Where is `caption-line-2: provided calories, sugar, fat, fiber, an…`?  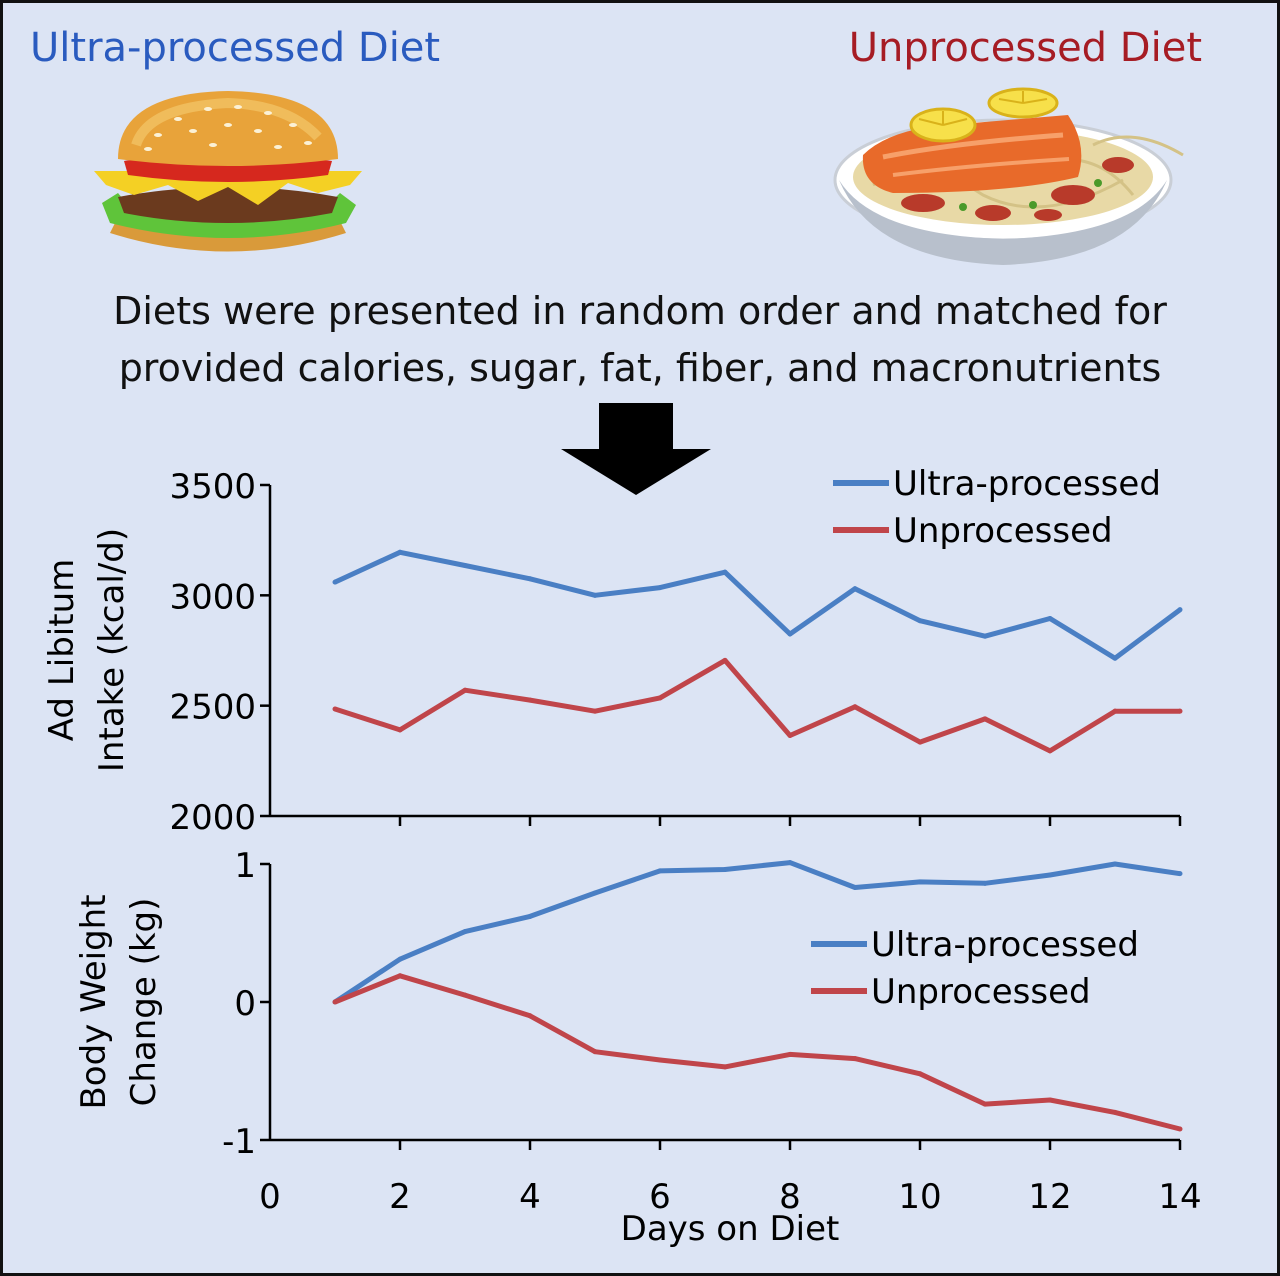
caption-line-2: provided calories, sugar, fat, fiber, an… is located at coordinates (640, 368).